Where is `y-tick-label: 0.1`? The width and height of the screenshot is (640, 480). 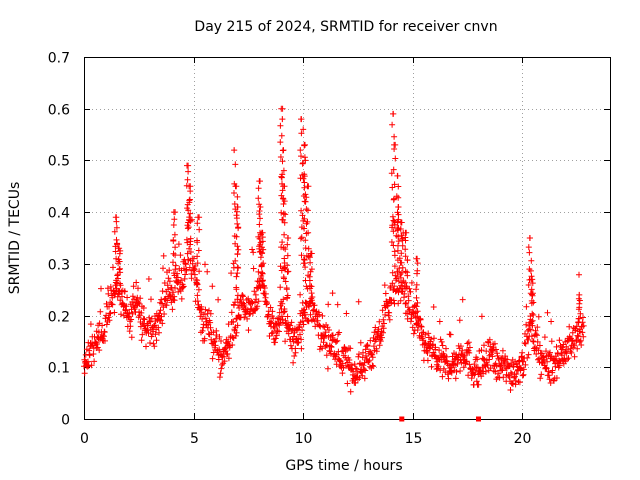 y-tick-label: 0.1 is located at coordinates (59, 369).